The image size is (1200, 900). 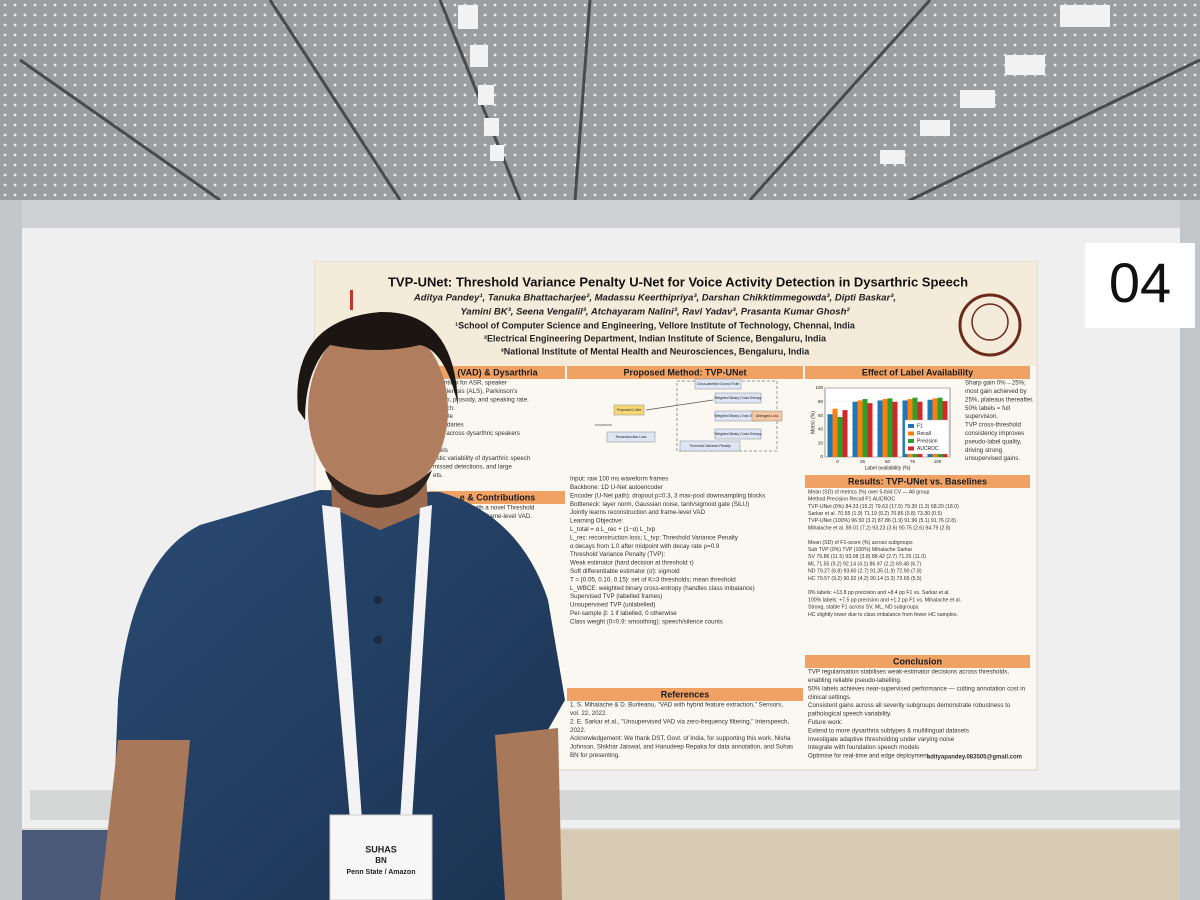 What do you see at coordinates (617, 554) in the screenshot?
I see `section-line: Threshold Variance Penalty (TVP):` at bounding box center [617, 554].